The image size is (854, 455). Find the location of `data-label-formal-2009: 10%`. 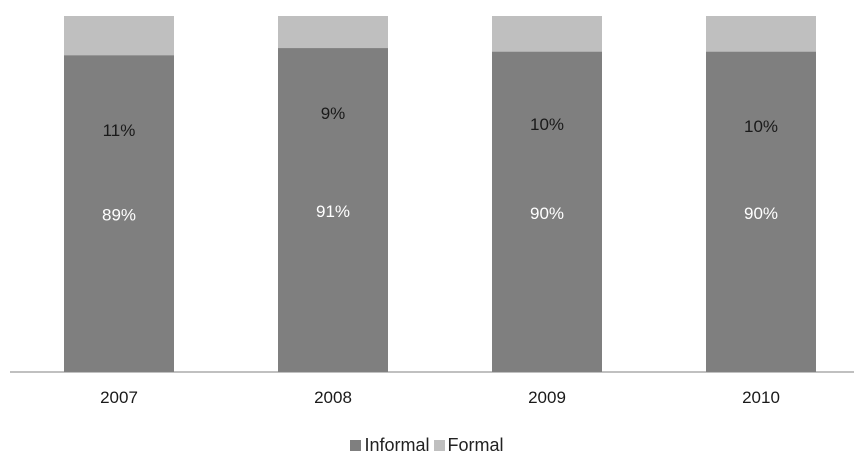

data-label-formal-2009: 10% is located at coordinates (547, 124).